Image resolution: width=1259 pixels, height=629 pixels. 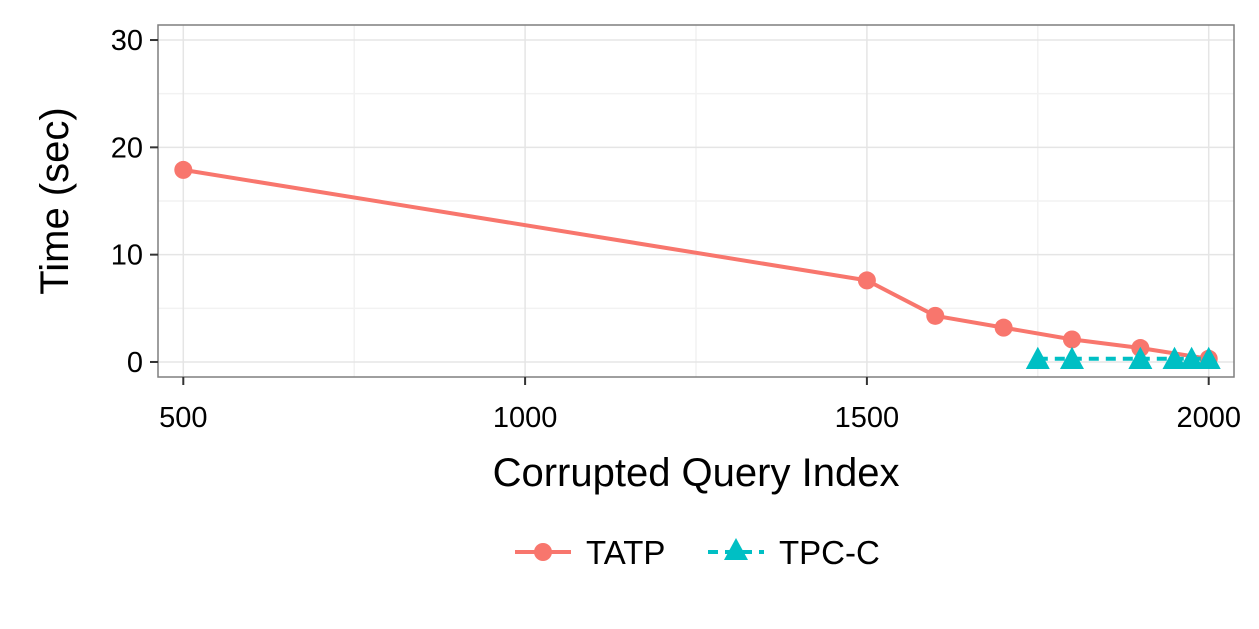 I want to click on x-tick-label: 2000, so click(x=1208, y=418).